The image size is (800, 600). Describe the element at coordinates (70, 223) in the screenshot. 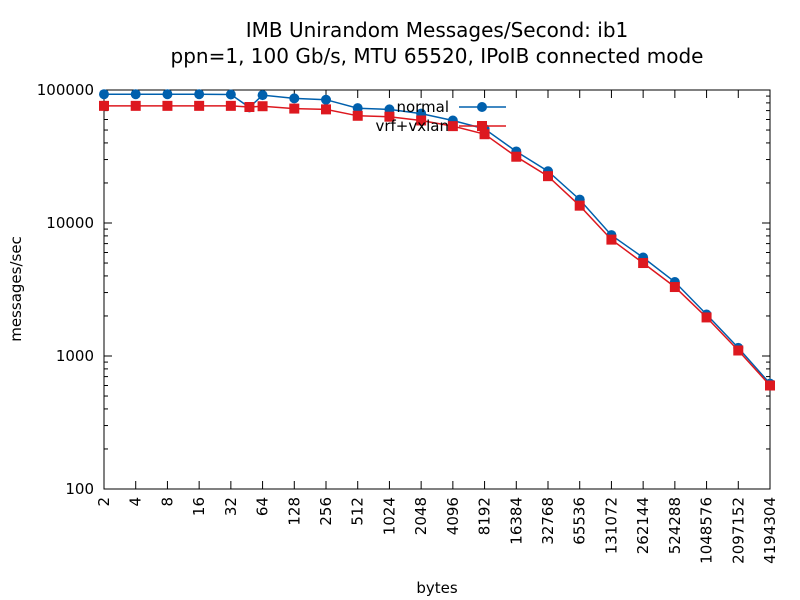

I see `y-tick-label: 10000` at that location.